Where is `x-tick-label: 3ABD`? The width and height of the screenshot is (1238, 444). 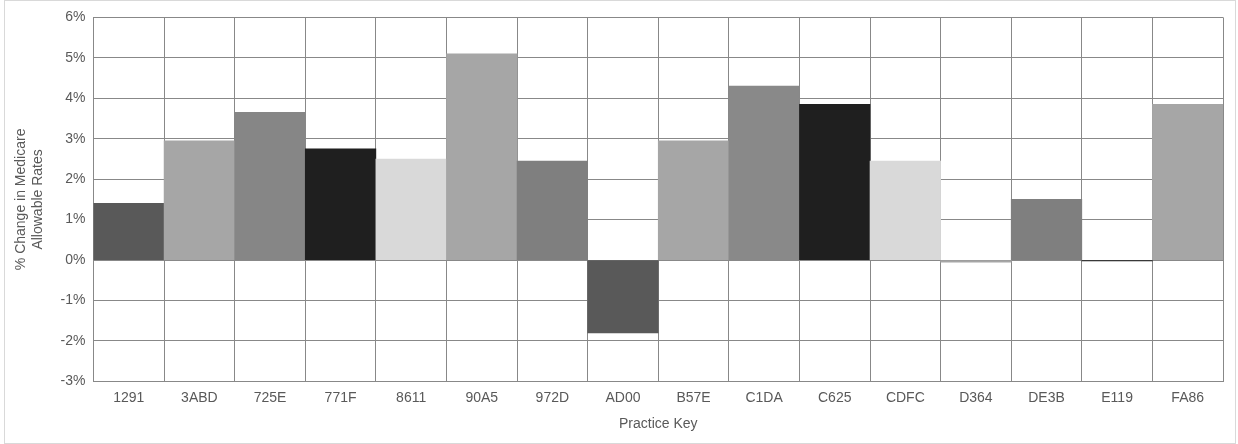 x-tick-label: 3ABD is located at coordinates (199, 396).